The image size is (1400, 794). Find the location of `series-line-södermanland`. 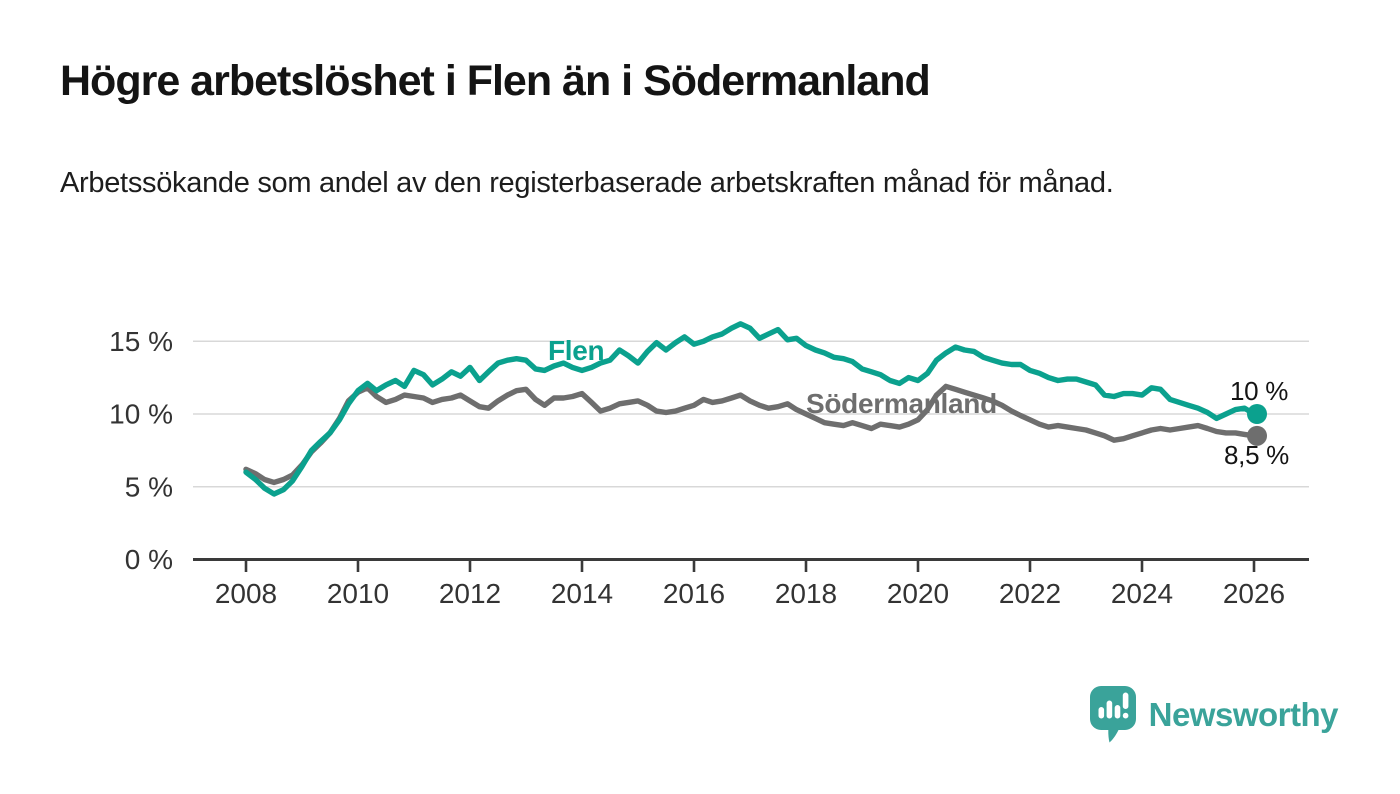

series-line-södermanland is located at coordinates (750, 434).